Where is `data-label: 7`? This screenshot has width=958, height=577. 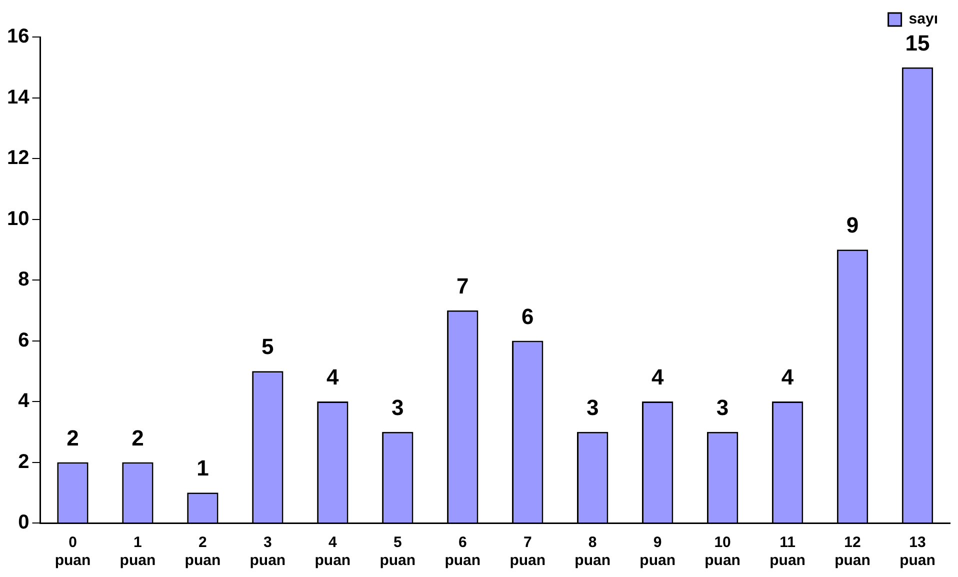 data-label: 7 is located at coordinates (462, 285).